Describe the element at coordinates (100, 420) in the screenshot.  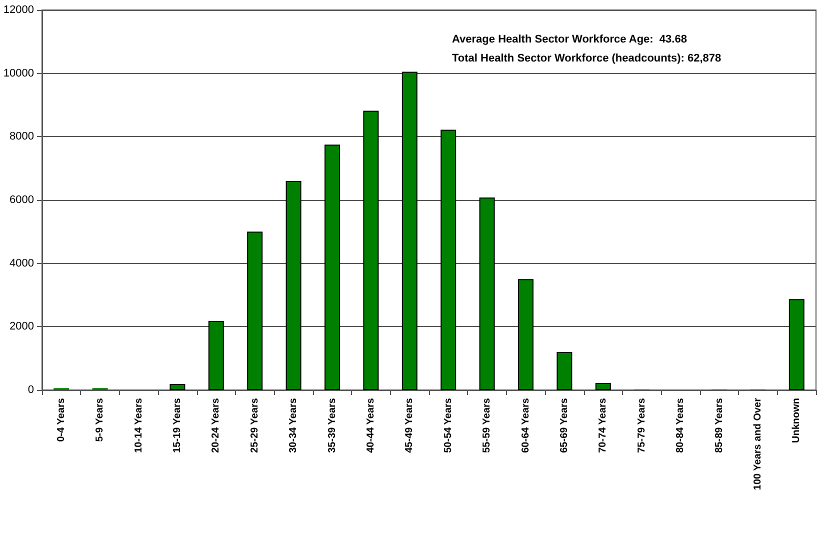
I see `x-tick-label: 5-9 Years` at that location.